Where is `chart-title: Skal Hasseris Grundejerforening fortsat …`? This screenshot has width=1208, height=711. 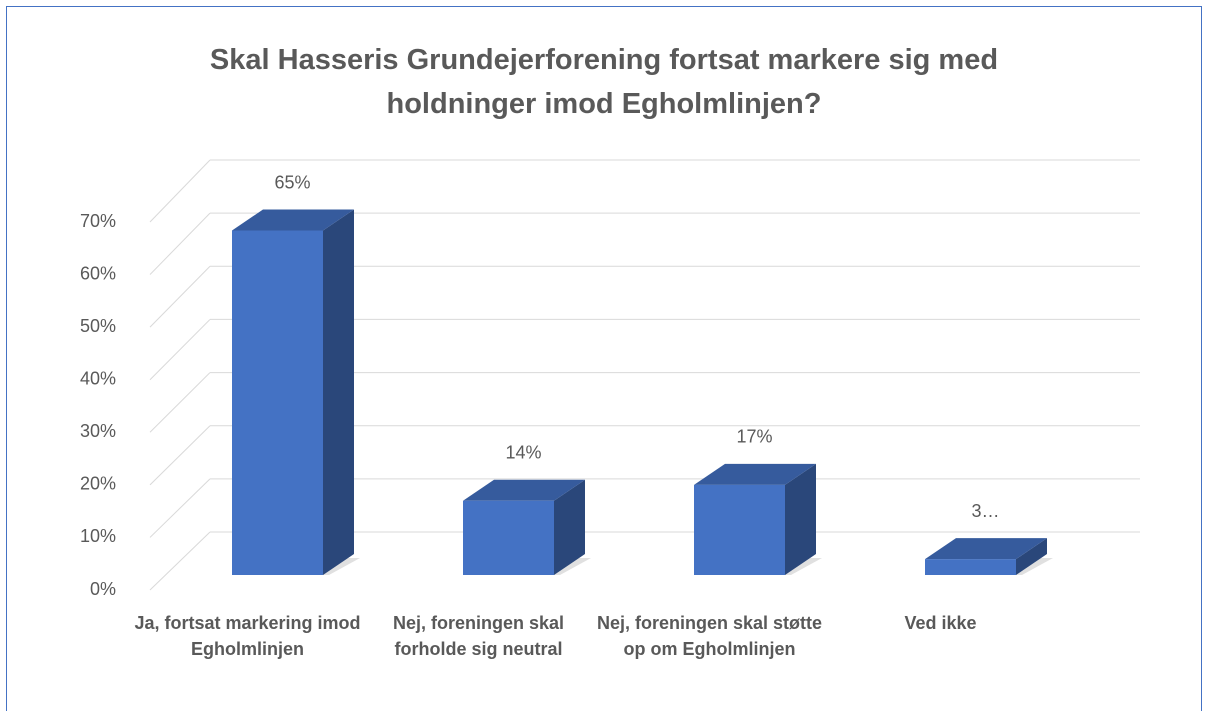
chart-title: Skal Hasseris Grundejerforening fortsat … is located at coordinates (604, 82).